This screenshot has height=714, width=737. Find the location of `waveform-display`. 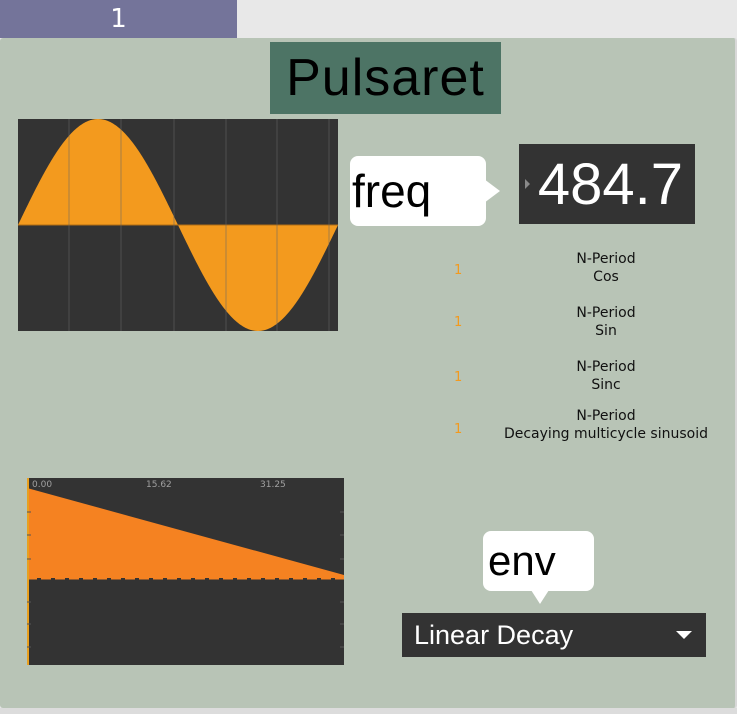

waveform-display is located at coordinates (178, 225).